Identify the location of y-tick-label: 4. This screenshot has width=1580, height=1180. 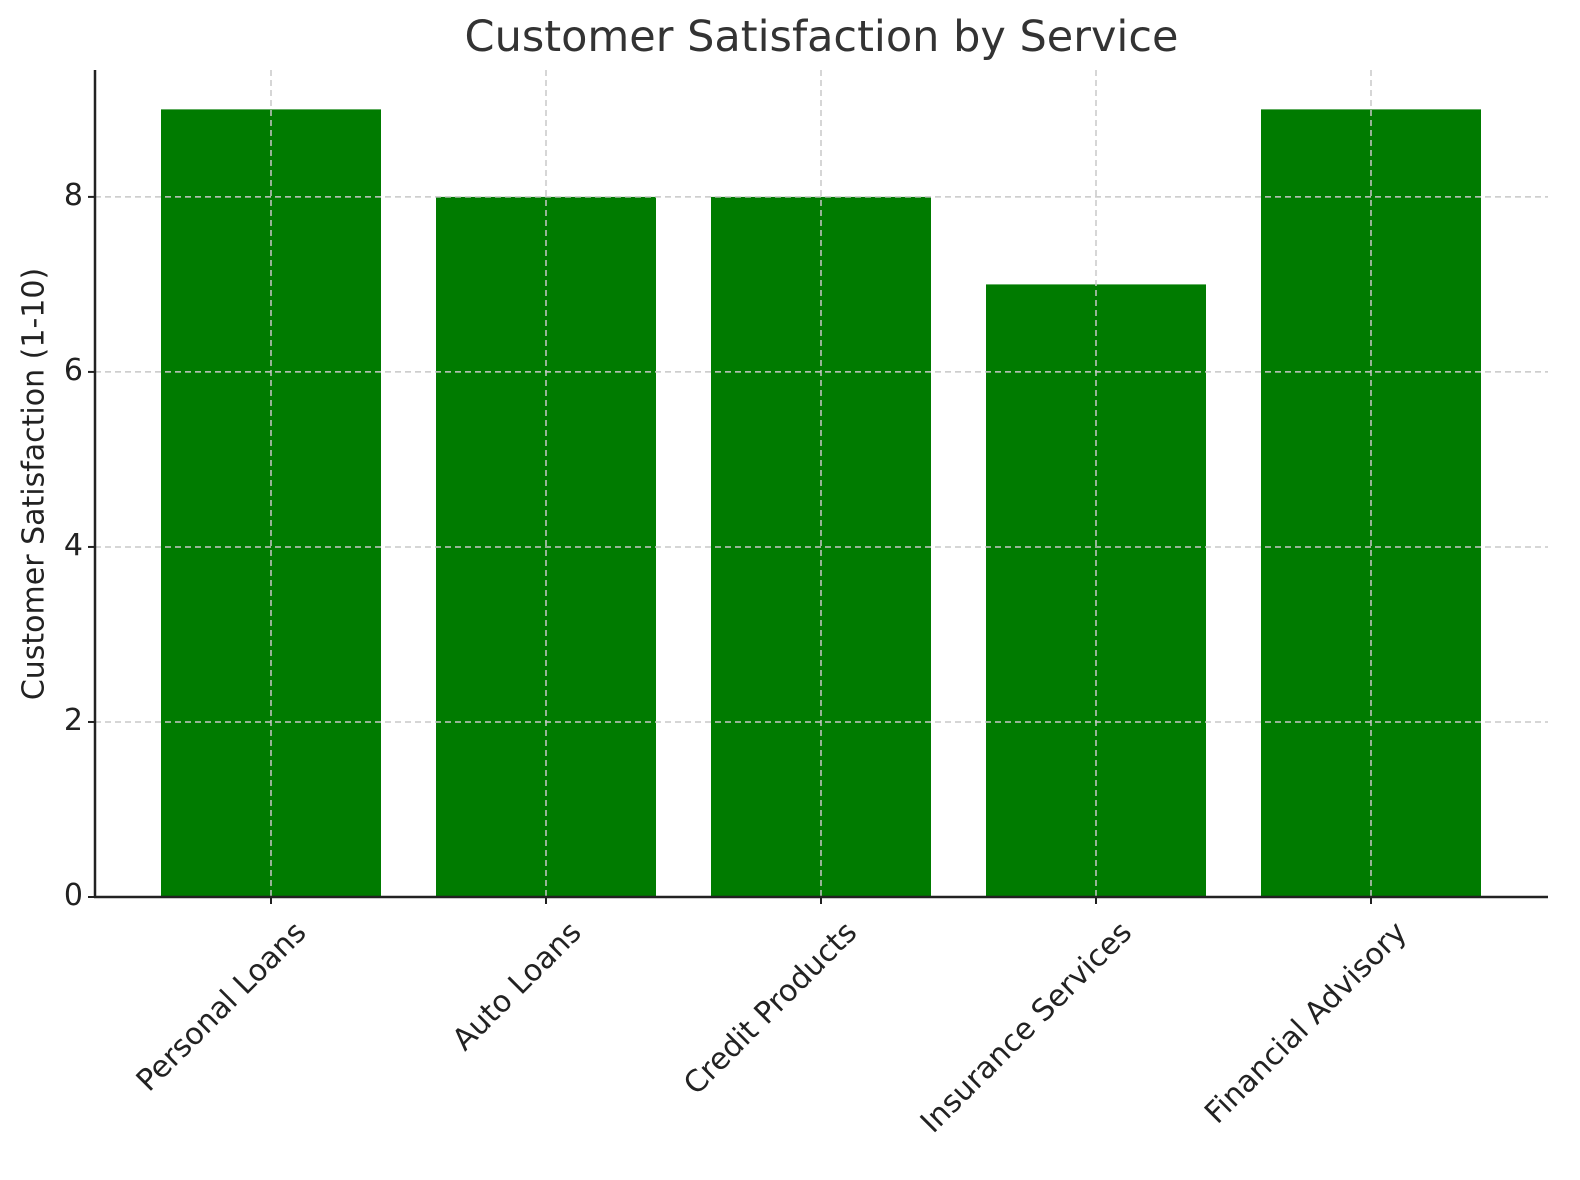
(73, 545).